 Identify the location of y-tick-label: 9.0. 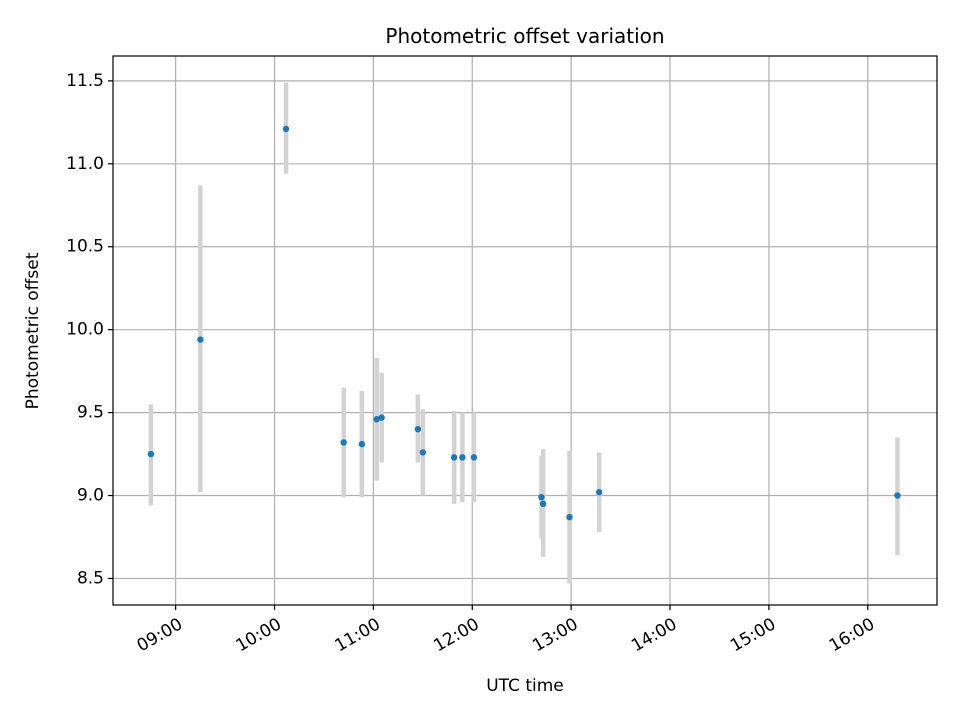
(90, 496).